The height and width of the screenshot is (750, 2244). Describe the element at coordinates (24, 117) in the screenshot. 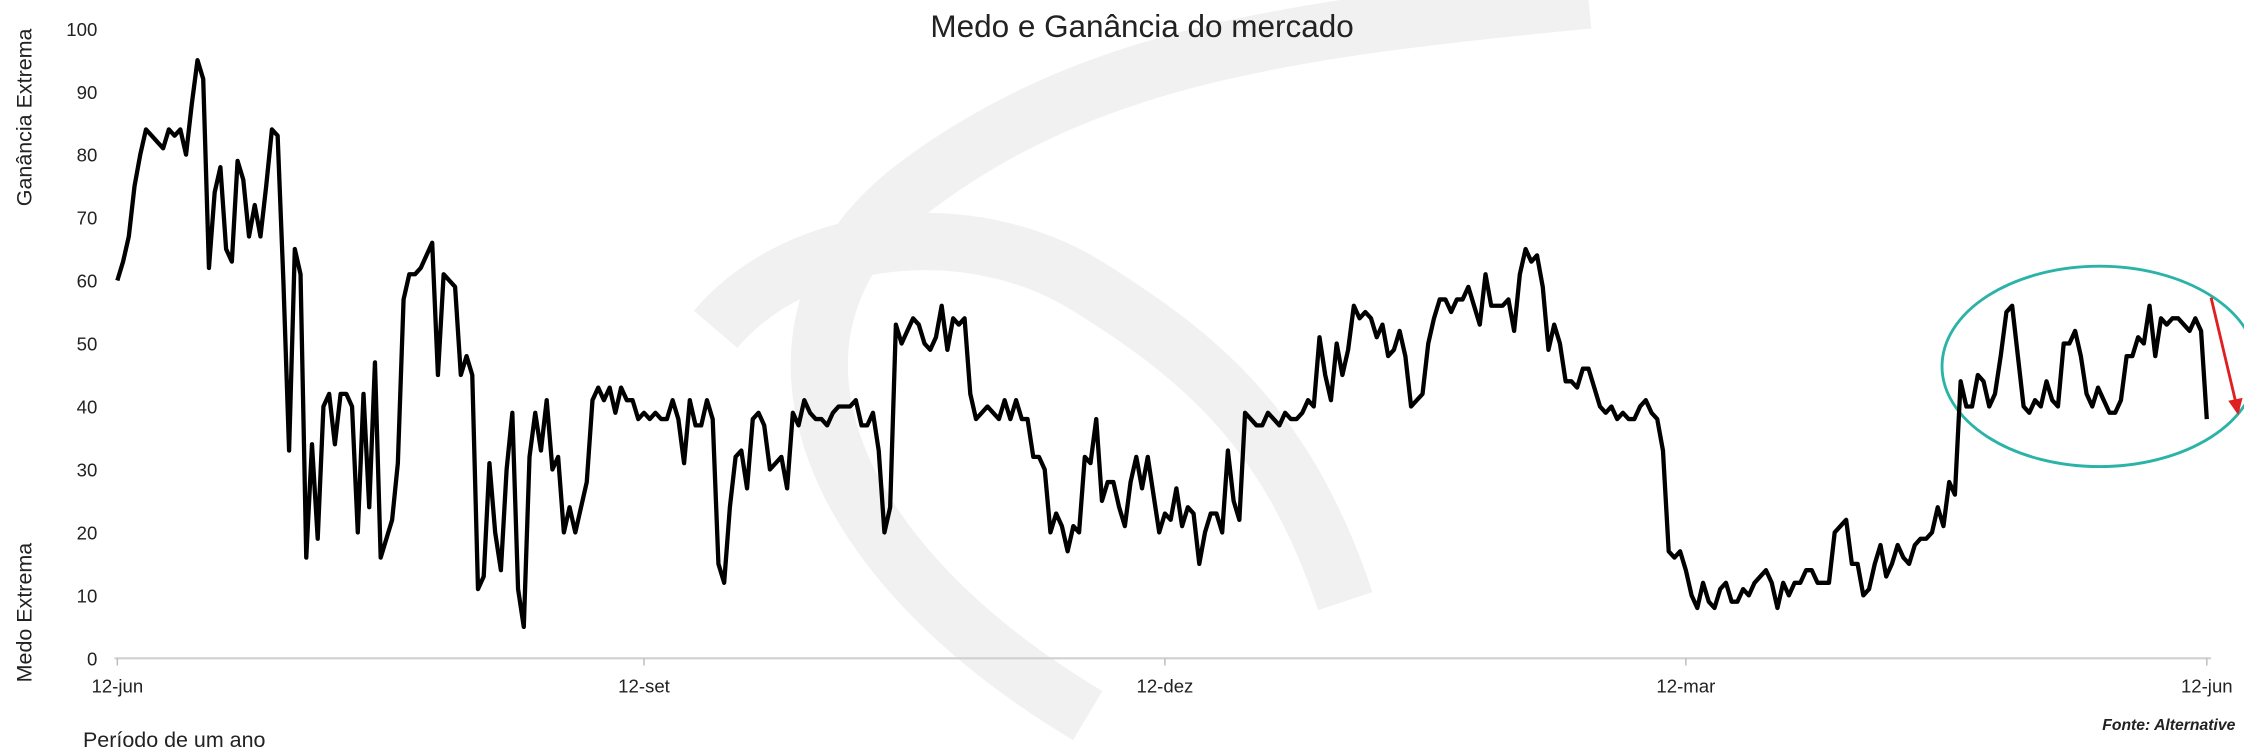

I see `y-label-top: Ganância Extrema` at that location.